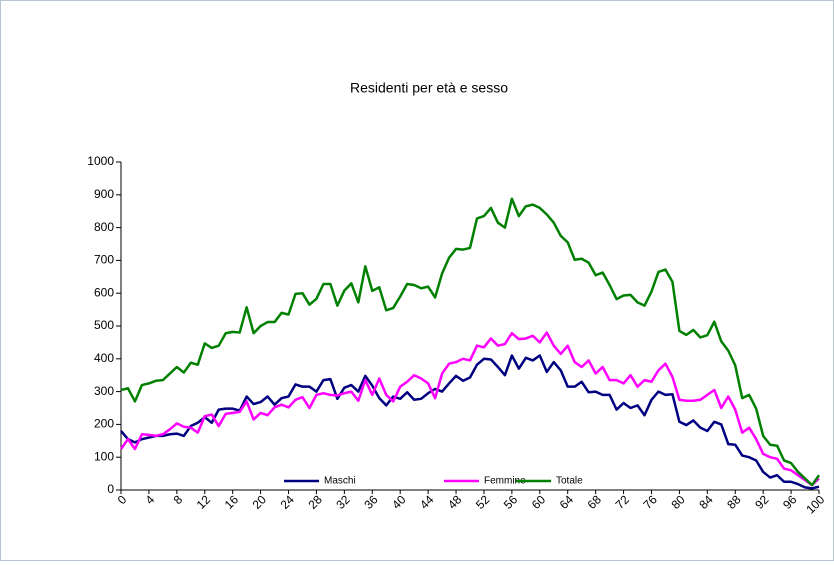 This screenshot has height=565, width=834. Describe the element at coordinates (104, 358) in the screenshot. I see `y-tick-label: 400` at that location.